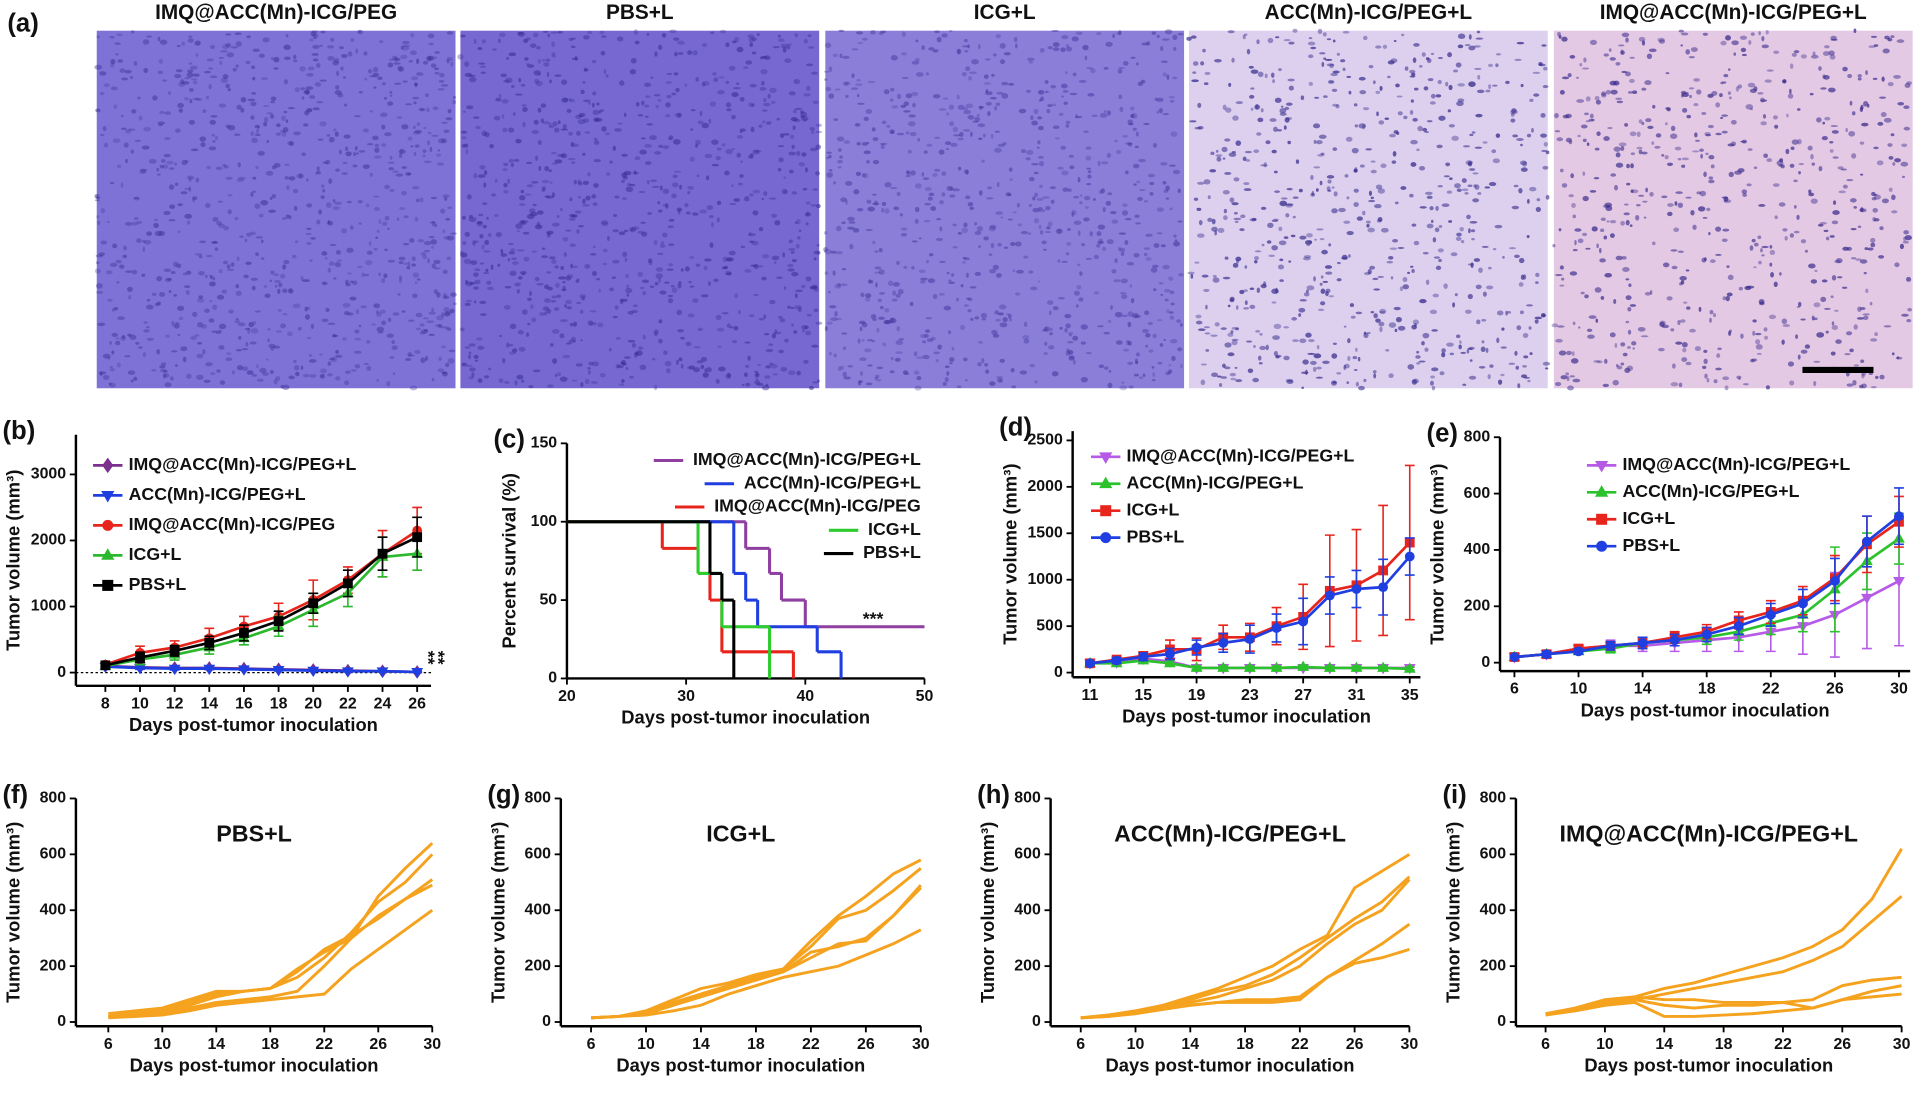  I want to click on chart-title: PBS+L, so click(254, 833).